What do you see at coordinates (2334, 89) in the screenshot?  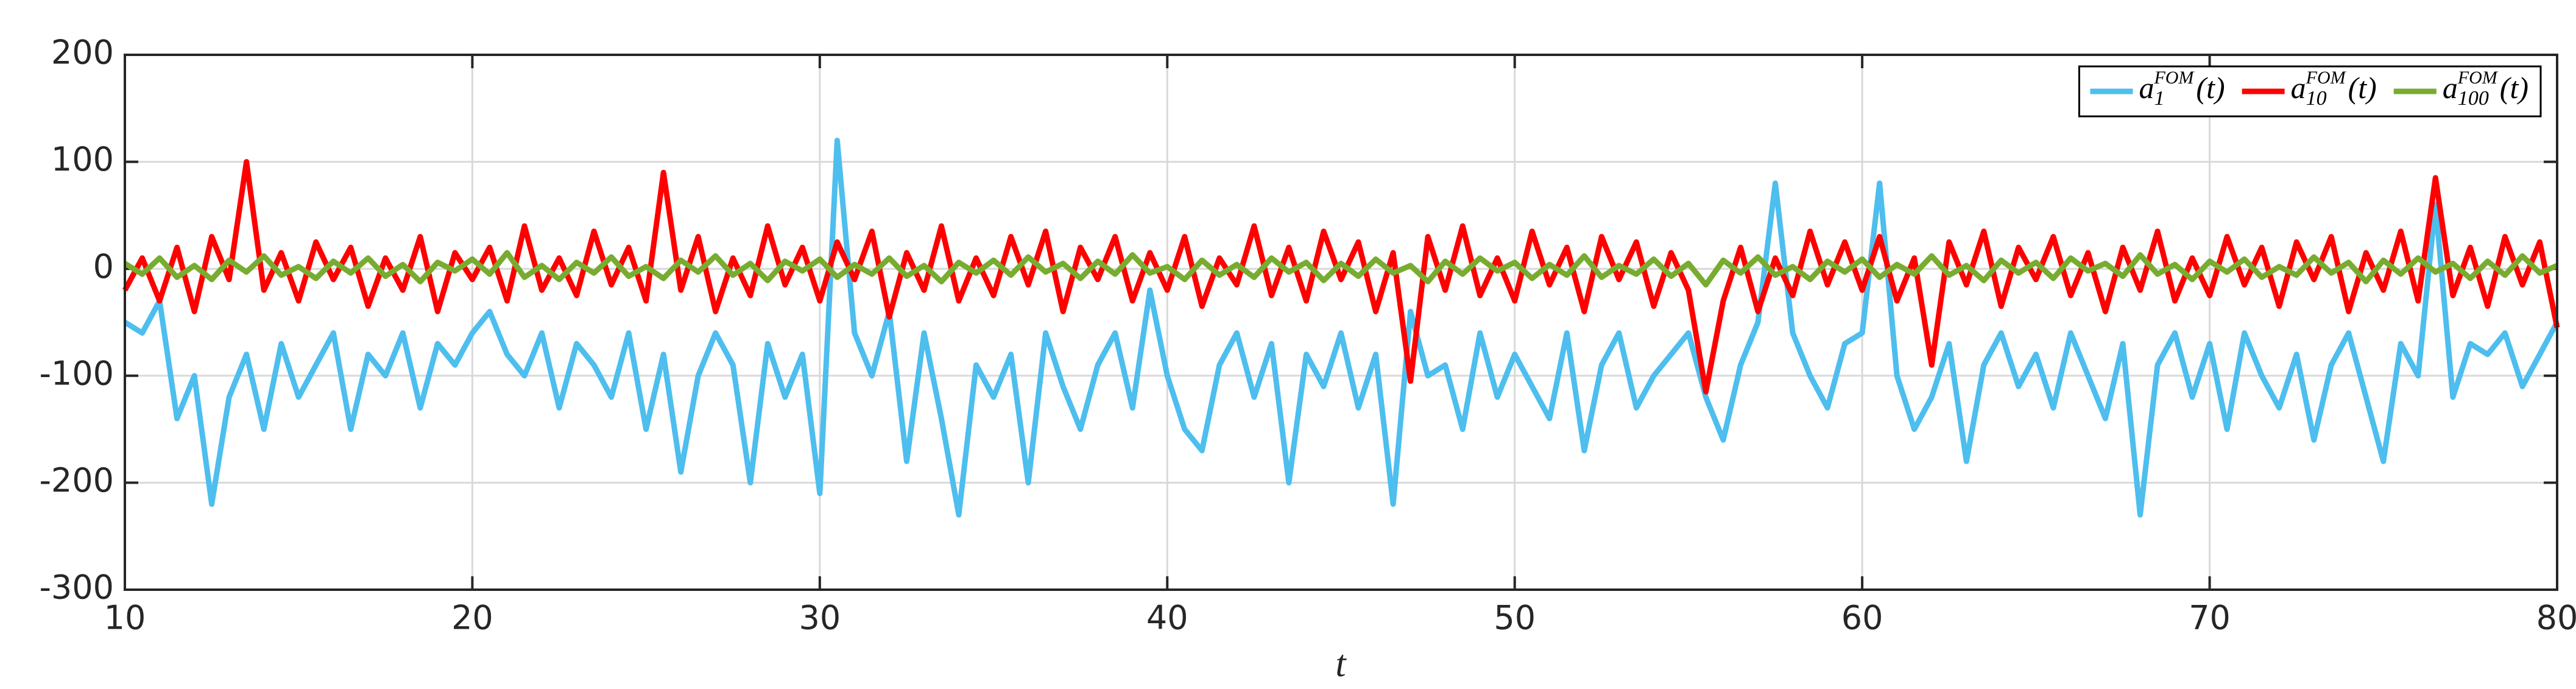 I see `legend-label: a10FOM(t)` at bounding box center [2334, 89].